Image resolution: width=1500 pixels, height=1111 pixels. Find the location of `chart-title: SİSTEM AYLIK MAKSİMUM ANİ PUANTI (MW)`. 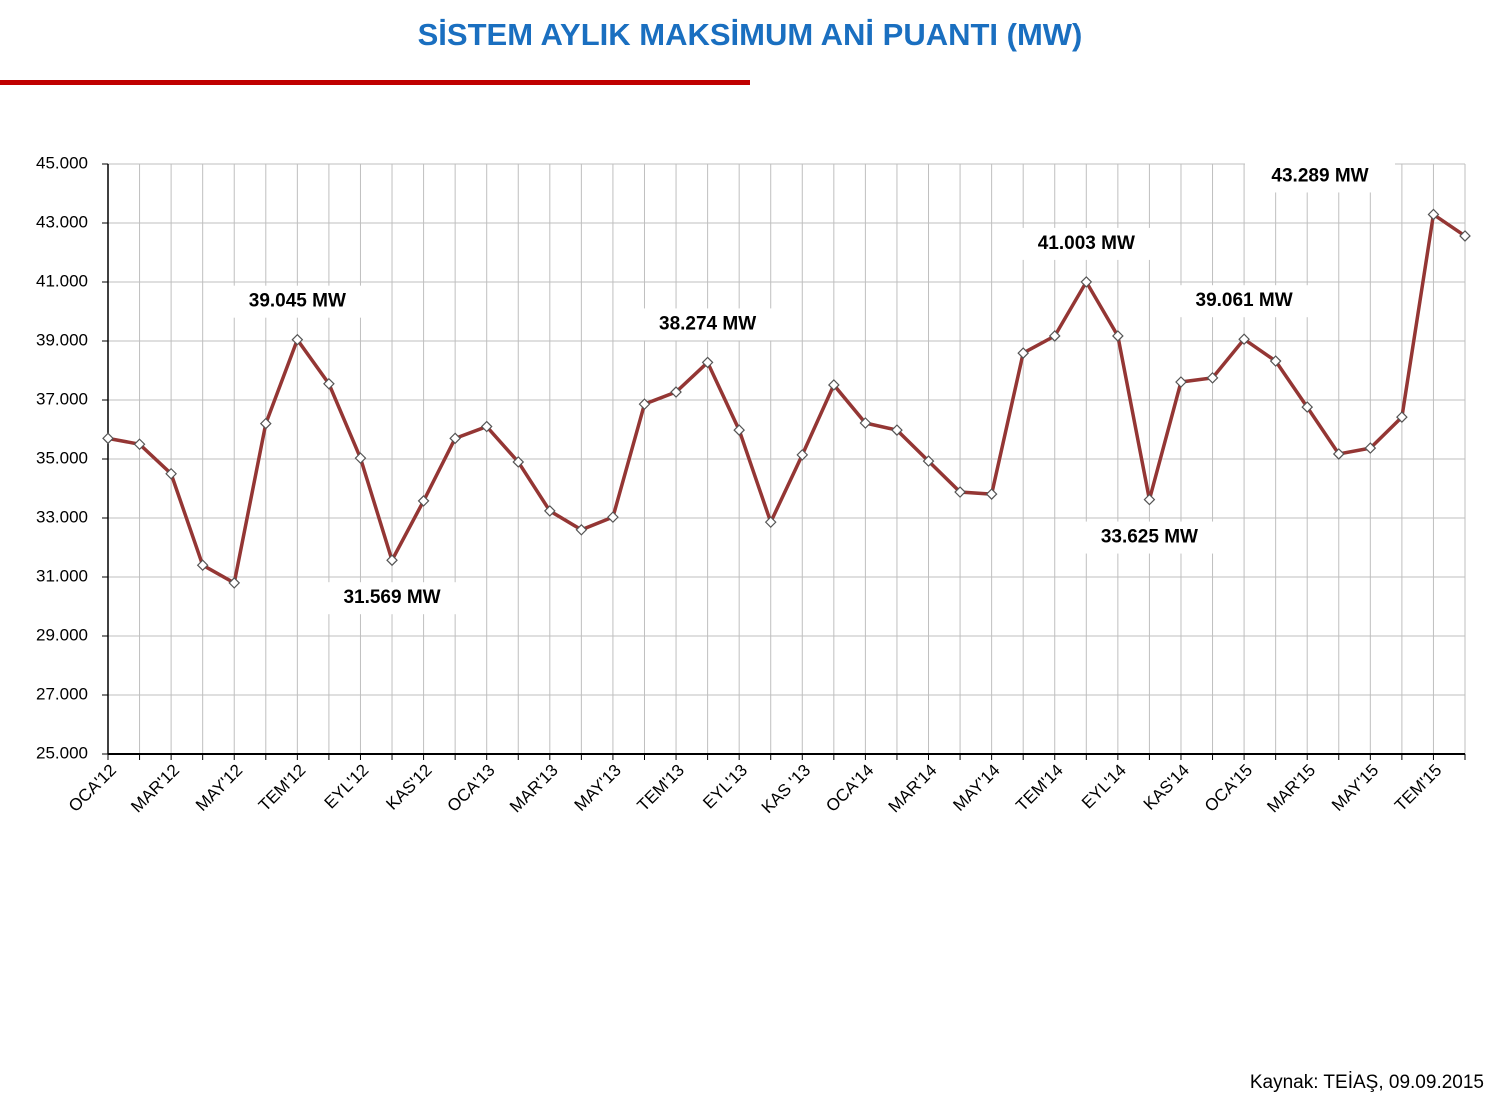

chart-title: SİSTEM AYLIK MAKSİMUM ANİ PUANTI (MW) is located at coordinates (750, 34).